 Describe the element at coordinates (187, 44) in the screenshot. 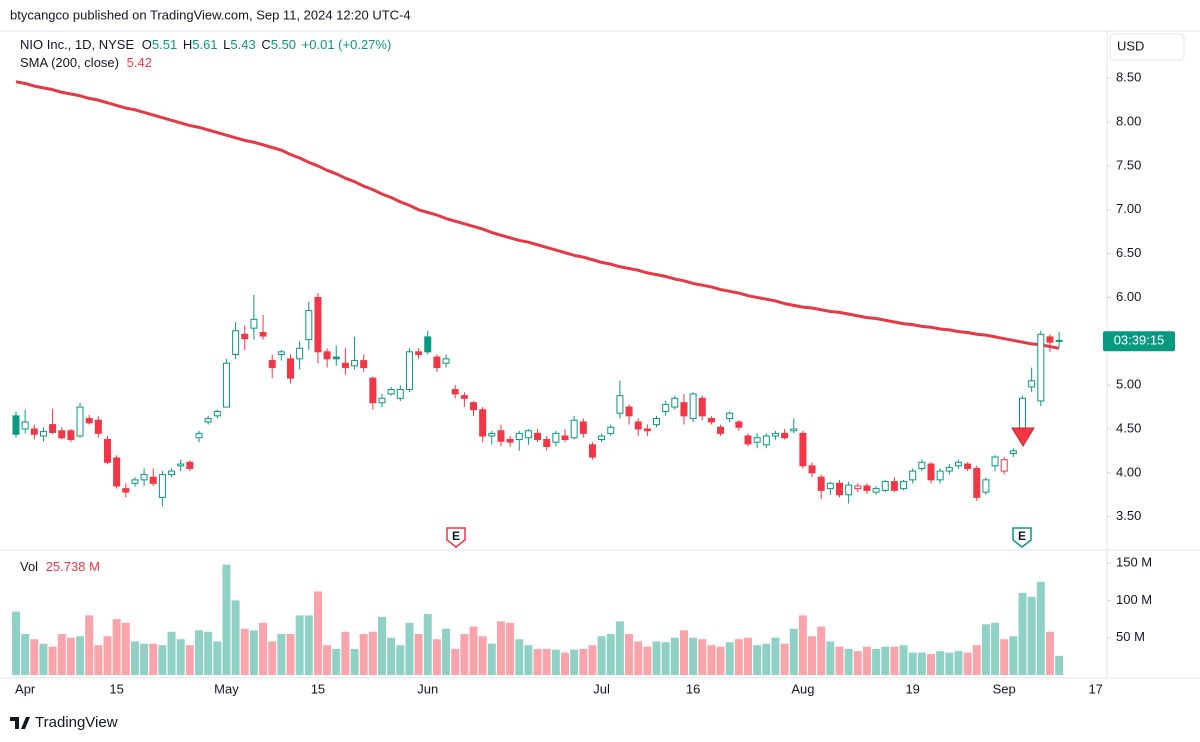

I see `high-label: H` at that location.